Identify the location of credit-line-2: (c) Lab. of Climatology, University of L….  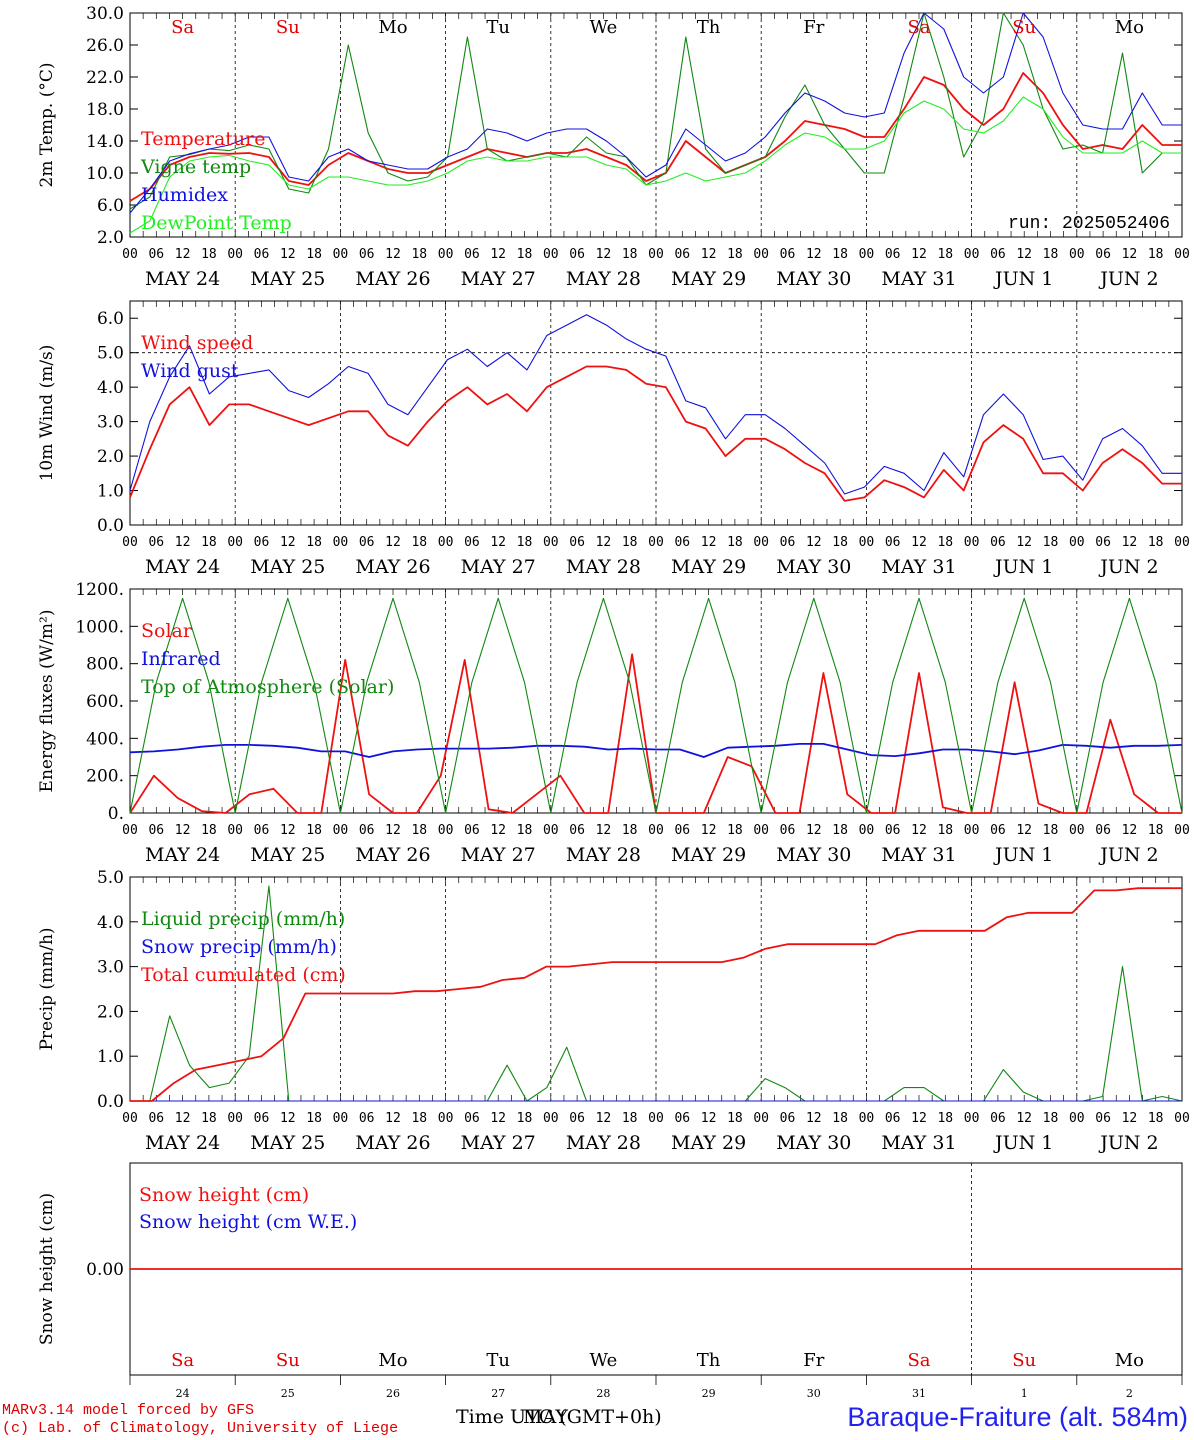
(200, 1428).